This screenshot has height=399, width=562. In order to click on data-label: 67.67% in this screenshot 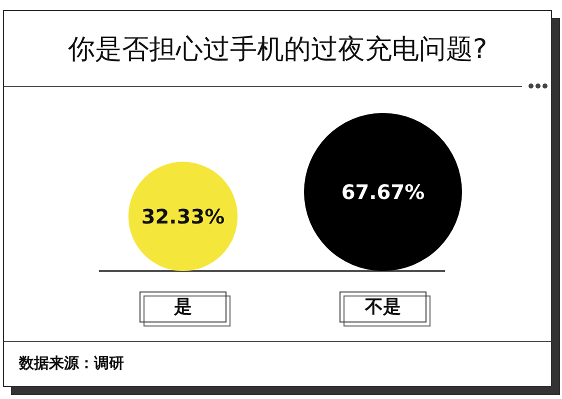, I will do `click(383, 192)`.